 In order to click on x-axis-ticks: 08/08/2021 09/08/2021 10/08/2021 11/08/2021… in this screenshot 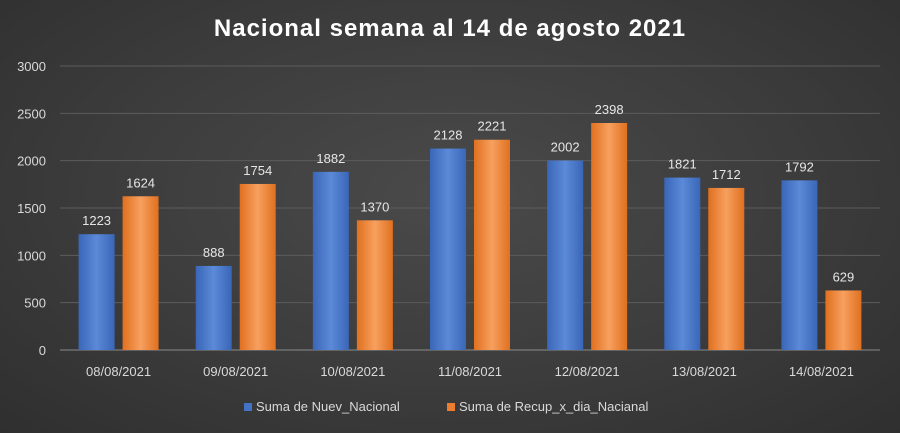, I will do `click(470, 371)`.